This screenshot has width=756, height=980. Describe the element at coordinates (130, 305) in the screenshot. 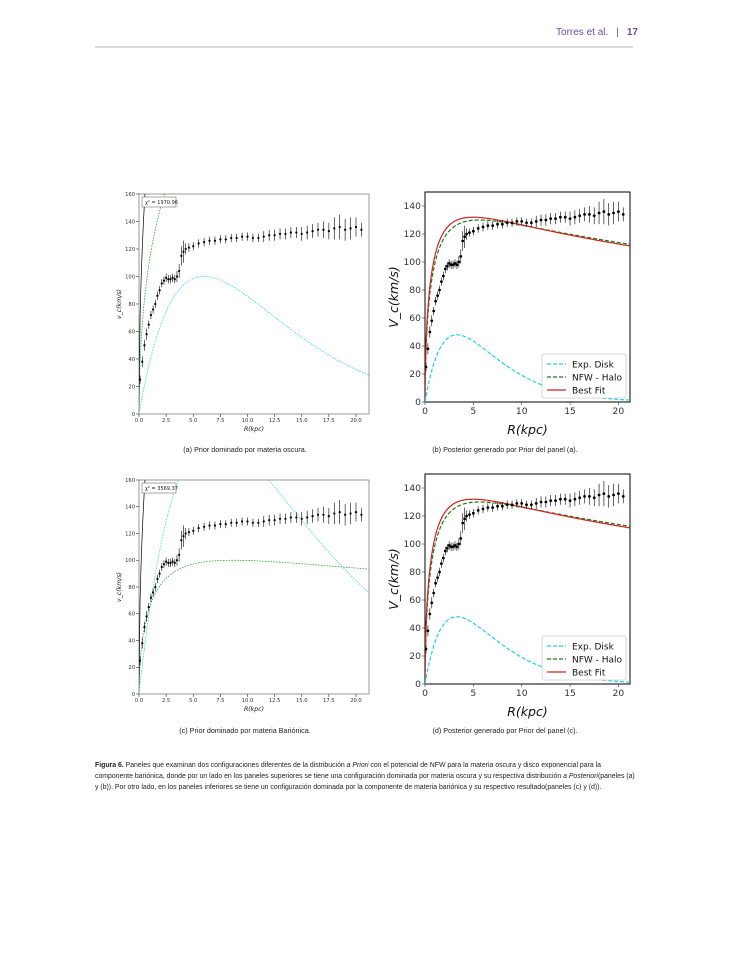

I see `y-tick-labels: 0 20 40 60 80 100 120 140 160` at that location.